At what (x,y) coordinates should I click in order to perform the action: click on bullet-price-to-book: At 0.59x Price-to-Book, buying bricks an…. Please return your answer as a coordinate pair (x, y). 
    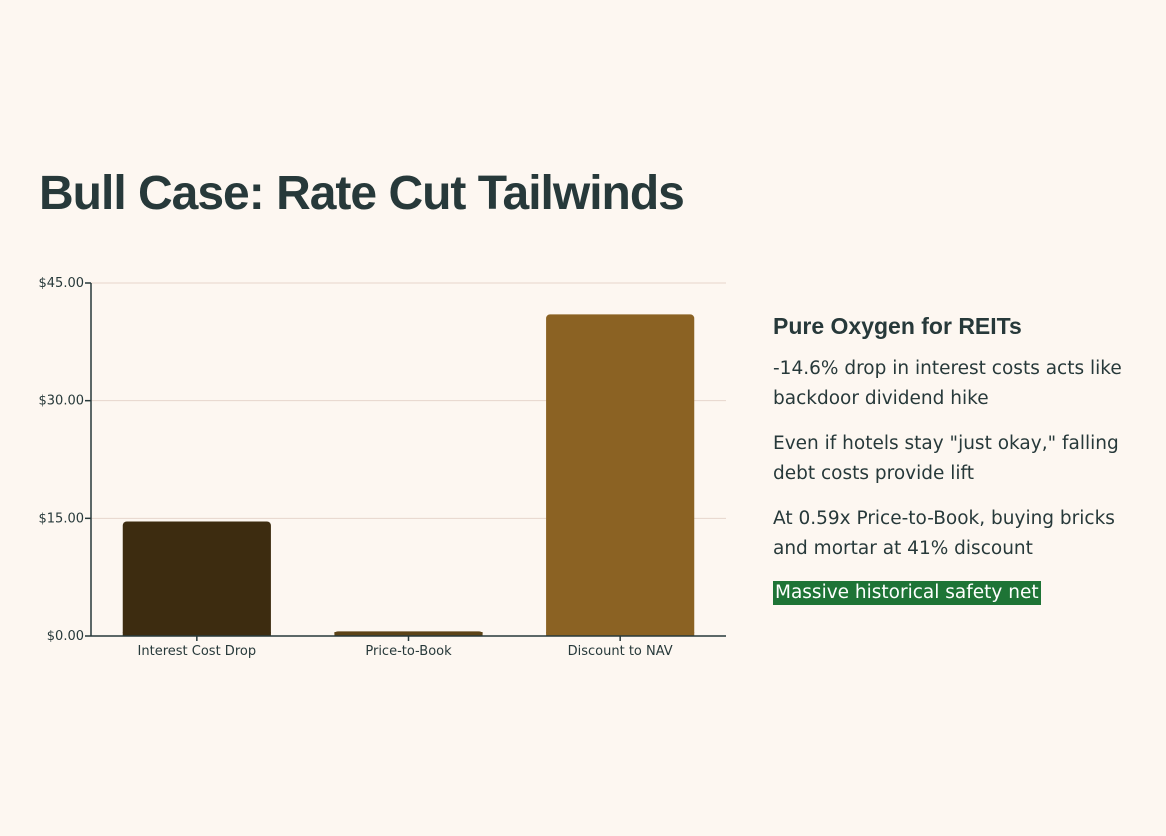
    Looking at the image, I should click on (944, 533).